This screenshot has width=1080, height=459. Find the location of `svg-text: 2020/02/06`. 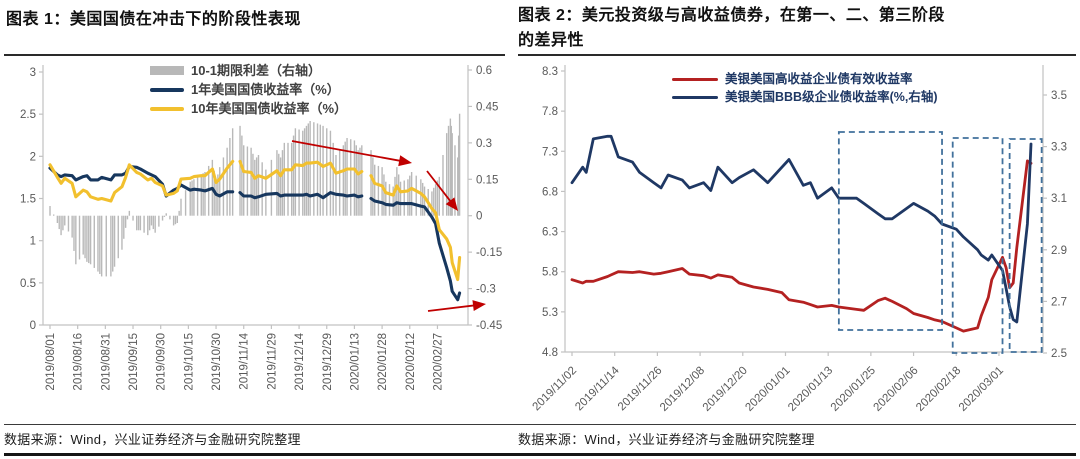

svg-text: 2020/02/06 is located at coordinates (896, 389).